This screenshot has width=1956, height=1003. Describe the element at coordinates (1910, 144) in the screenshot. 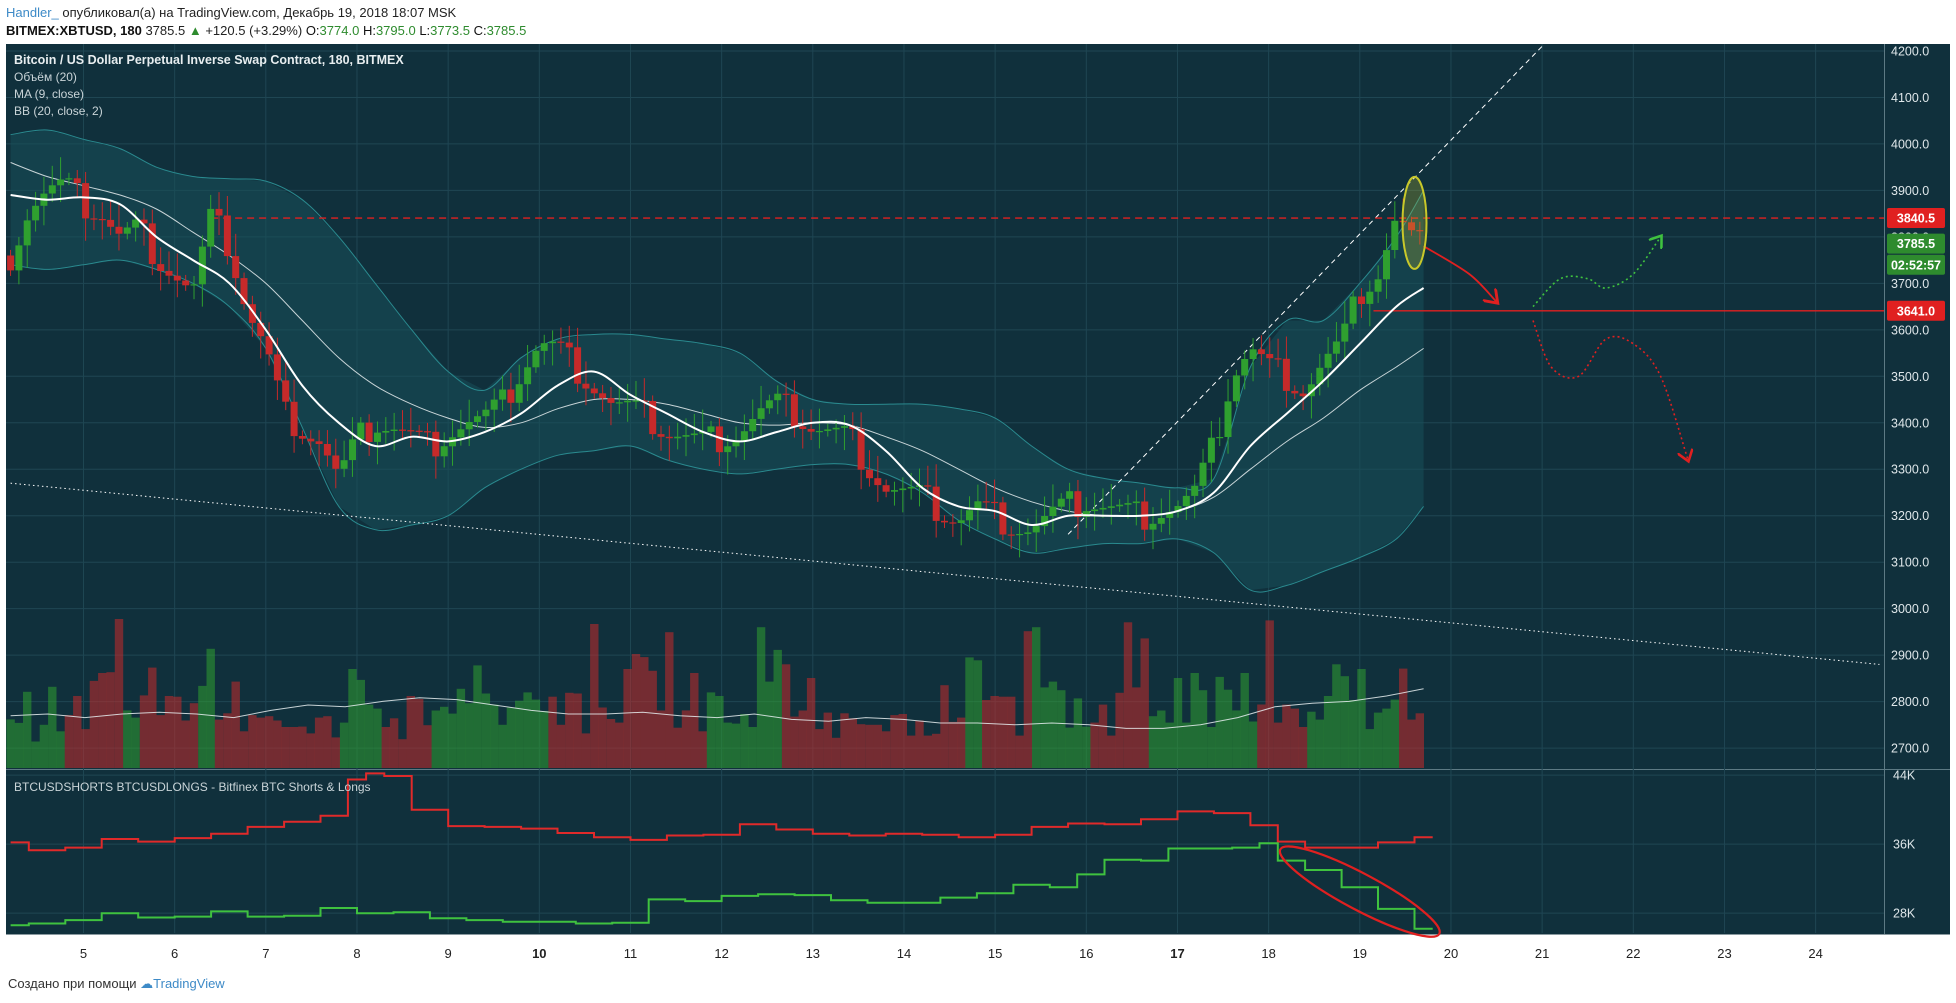

I see `price-tick-label: 4000.0` at that location.